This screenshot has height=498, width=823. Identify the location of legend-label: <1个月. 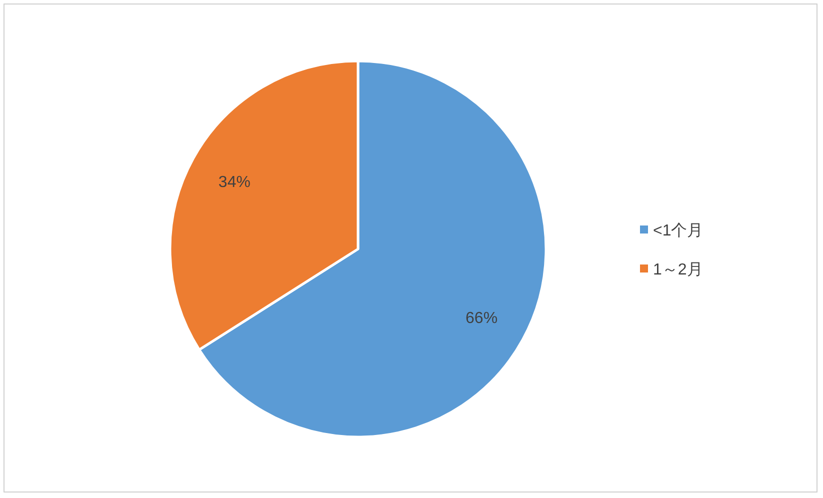
(678, 231).